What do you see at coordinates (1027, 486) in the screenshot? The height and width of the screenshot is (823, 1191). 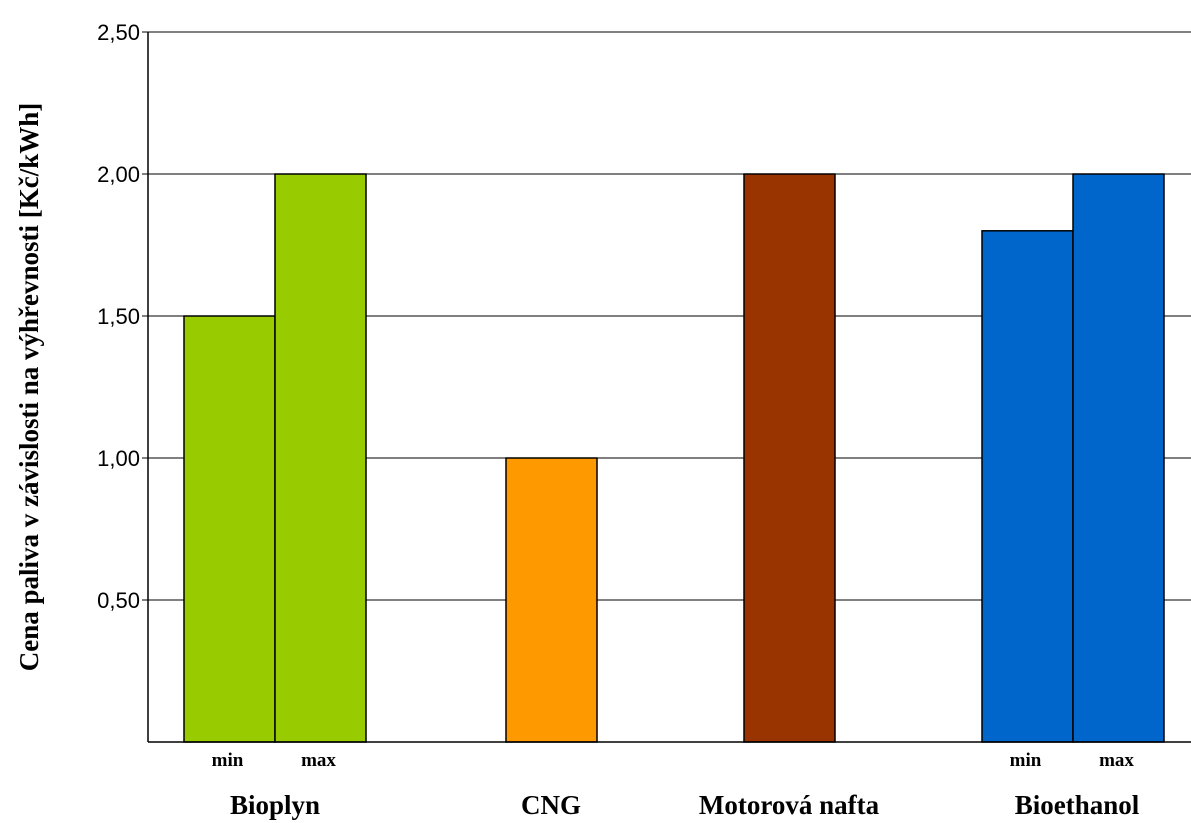 I see `bar-bioethanol-min` at bounding box center [1027, 486].